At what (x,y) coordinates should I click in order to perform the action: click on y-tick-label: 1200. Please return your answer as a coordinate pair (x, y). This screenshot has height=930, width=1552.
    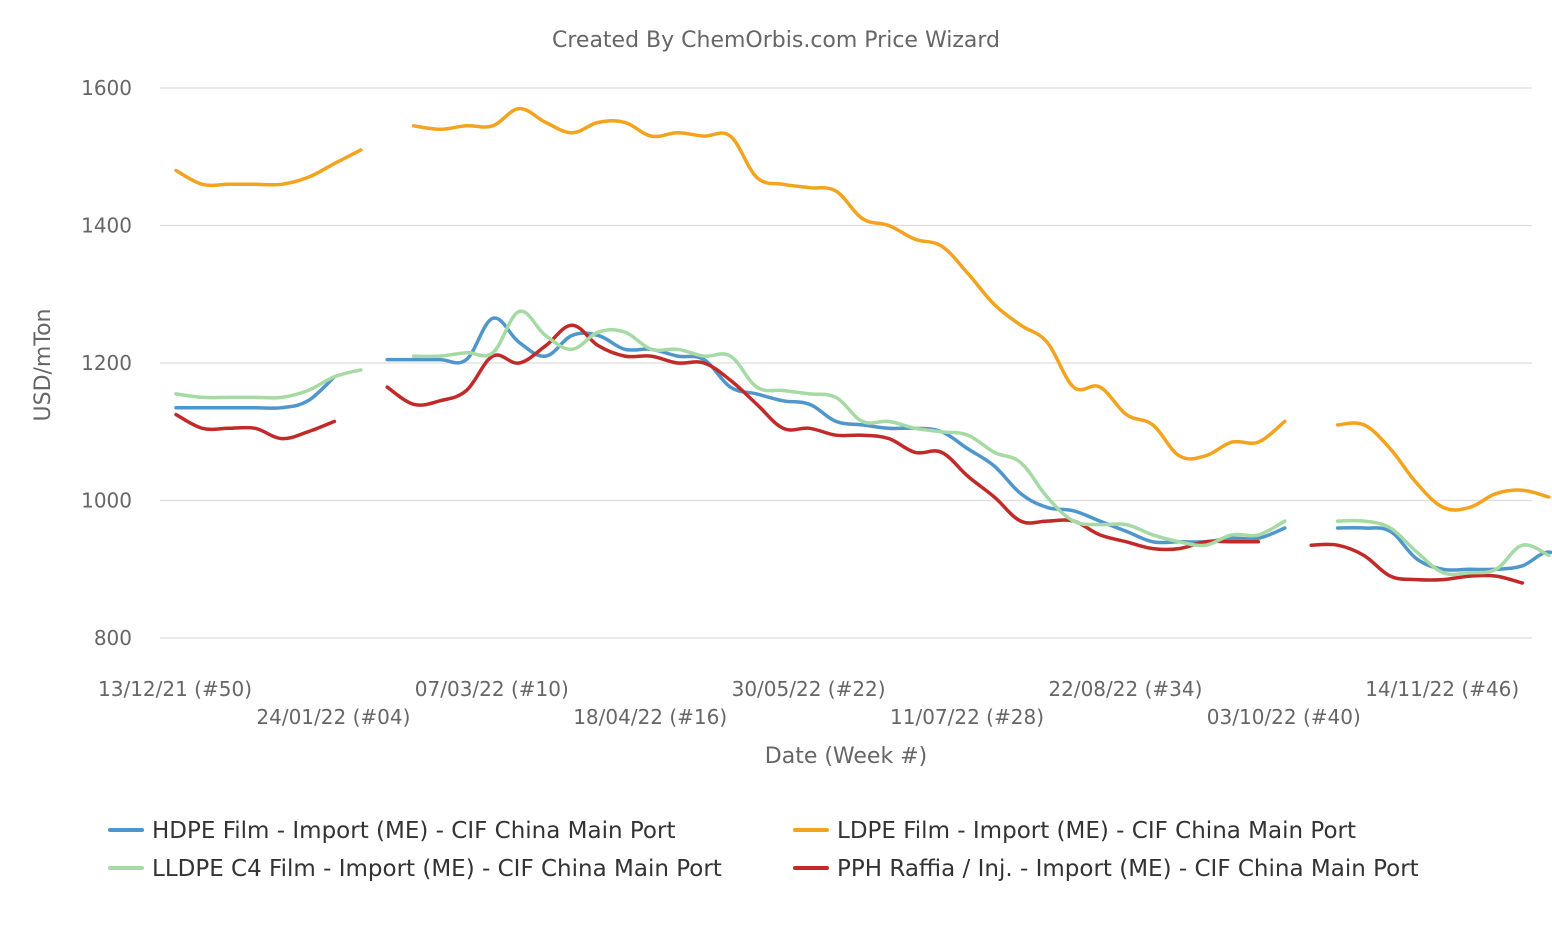
    Looking at the image, I should click on (106, 363).